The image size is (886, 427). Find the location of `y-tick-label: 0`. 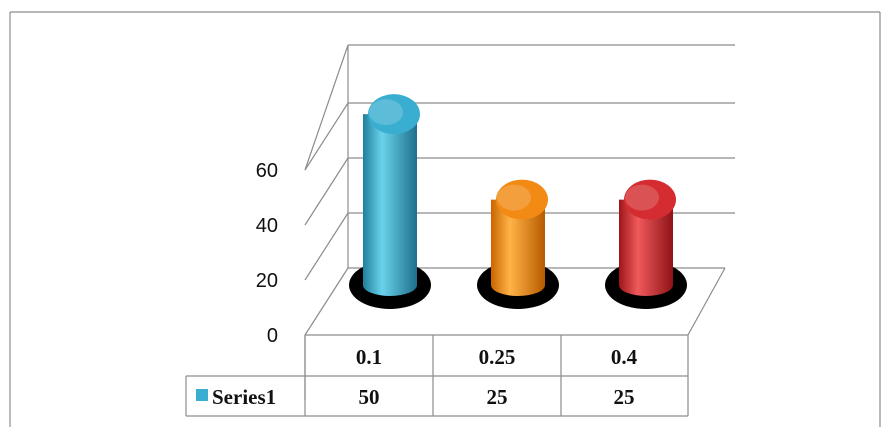

y-tick-label: 0 is located at coordinates (272, 336).